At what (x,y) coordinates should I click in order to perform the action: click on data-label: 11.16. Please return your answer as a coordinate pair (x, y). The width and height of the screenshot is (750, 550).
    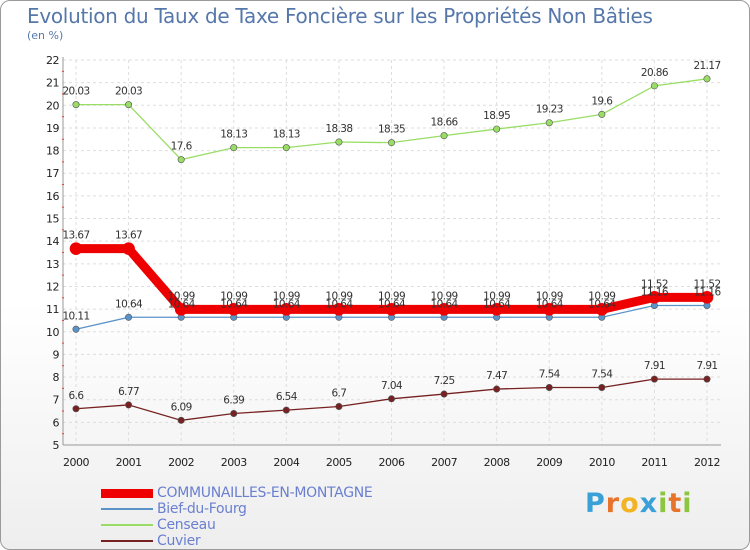
    Looking at the image, I should click on (707, 292).